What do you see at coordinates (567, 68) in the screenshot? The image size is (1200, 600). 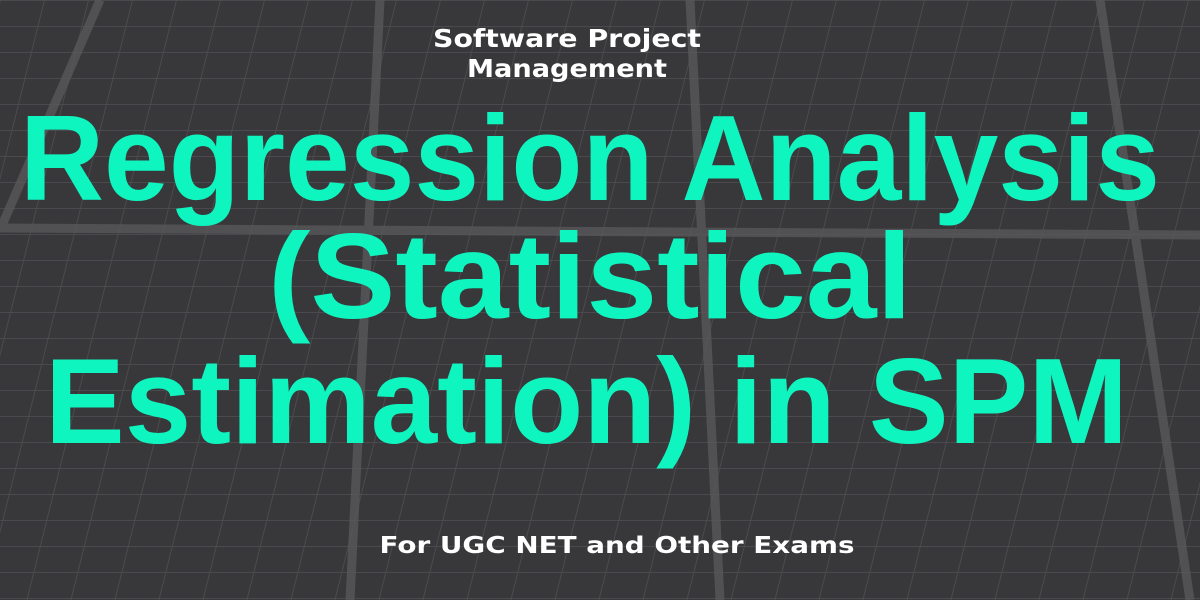 I see `subtitle-line-2: Management` at bounding box center [567, 68].